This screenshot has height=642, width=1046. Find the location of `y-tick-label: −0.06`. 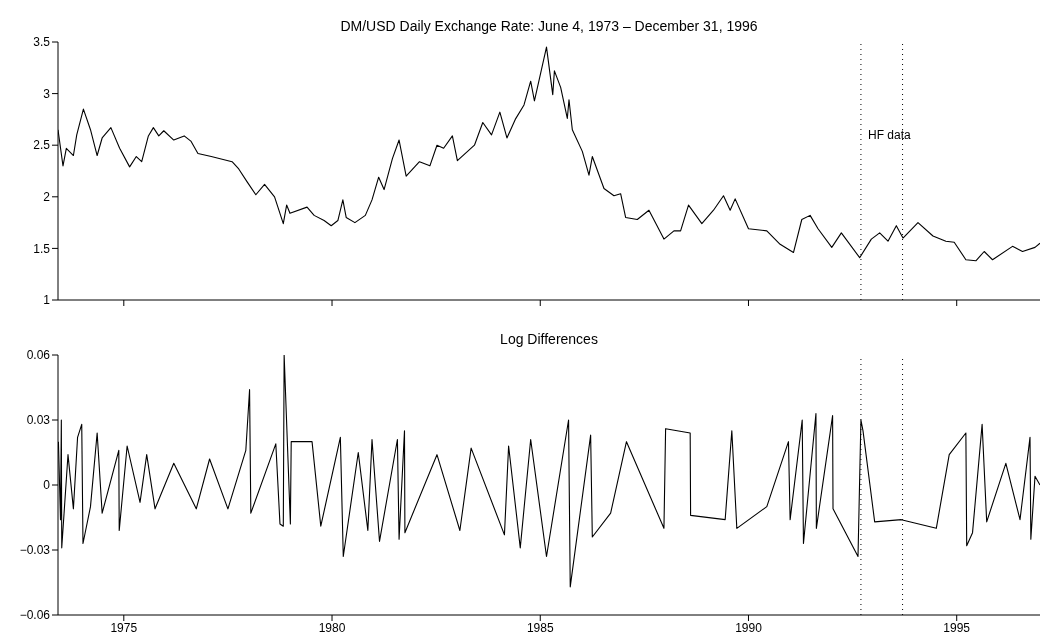

y-tick-label: −0.06 is located at coordinates (35, 615).